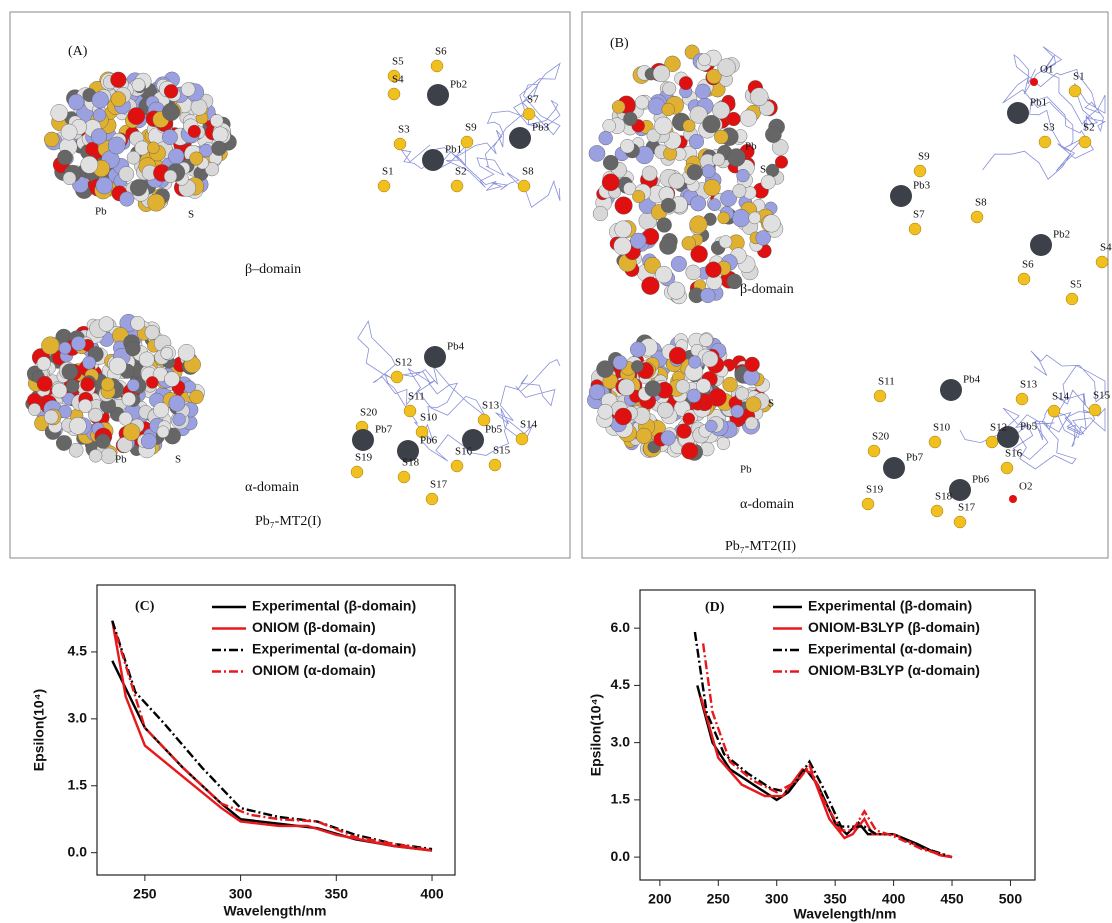 The height and width of the screenshot is (923, 1112). I want to click on atom-label: S19, so click(875, 490).